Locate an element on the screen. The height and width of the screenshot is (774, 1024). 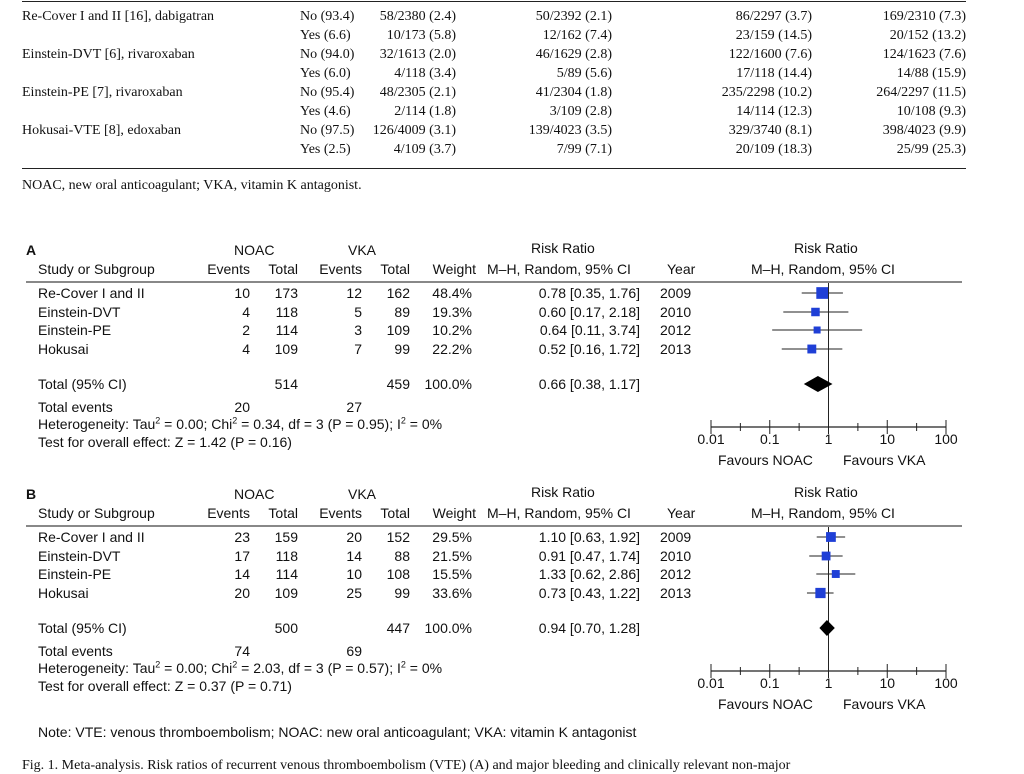
vka-events-header: Events is located at coordinates (340, 513).